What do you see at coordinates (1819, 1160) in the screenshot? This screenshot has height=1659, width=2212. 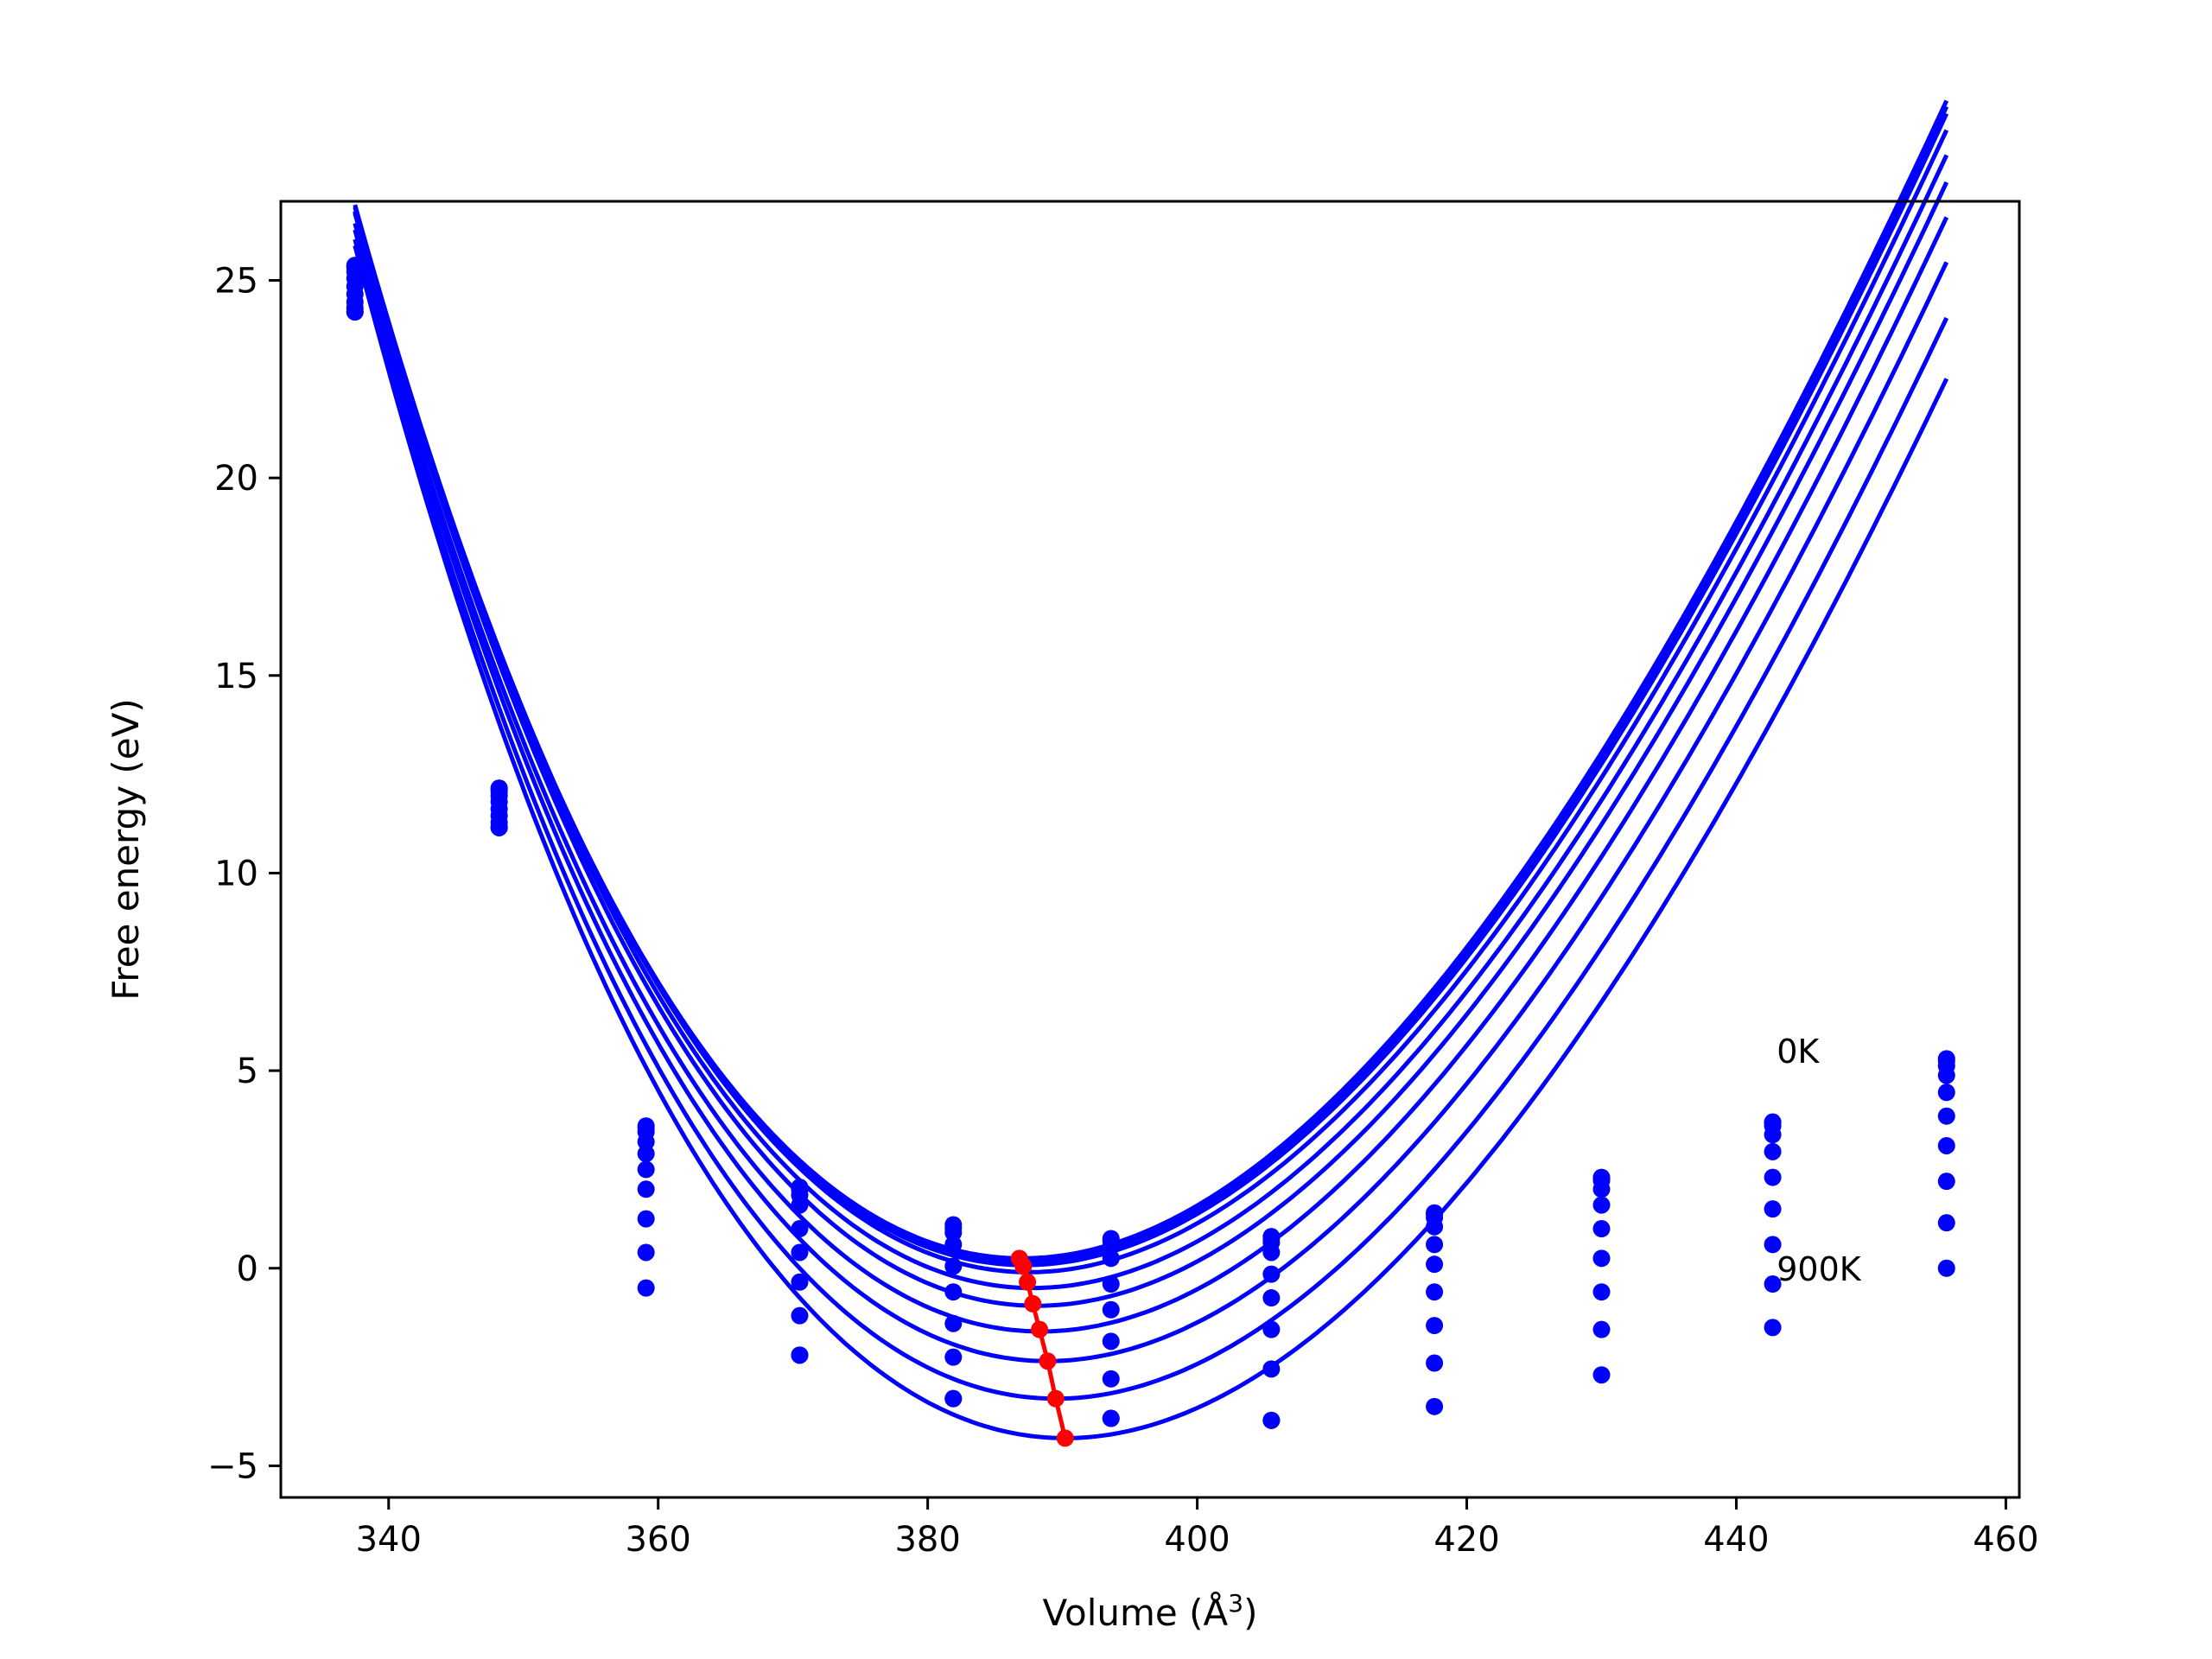 I see `curve-annotations: 0K 900K` at bounding box center [1819, 1160].